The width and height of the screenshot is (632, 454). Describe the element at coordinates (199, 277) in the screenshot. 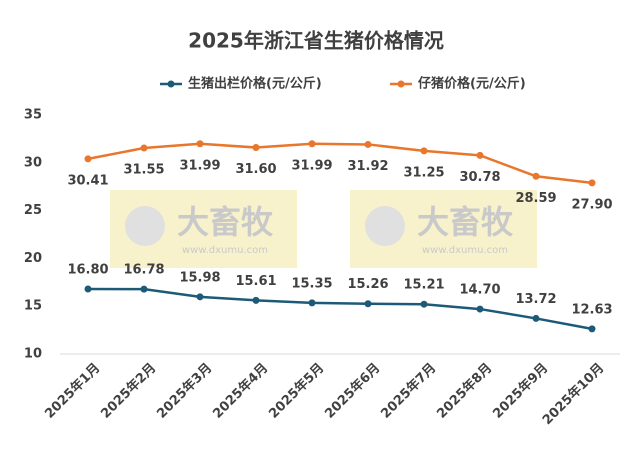

I see `data-label: 15.98` at that location.